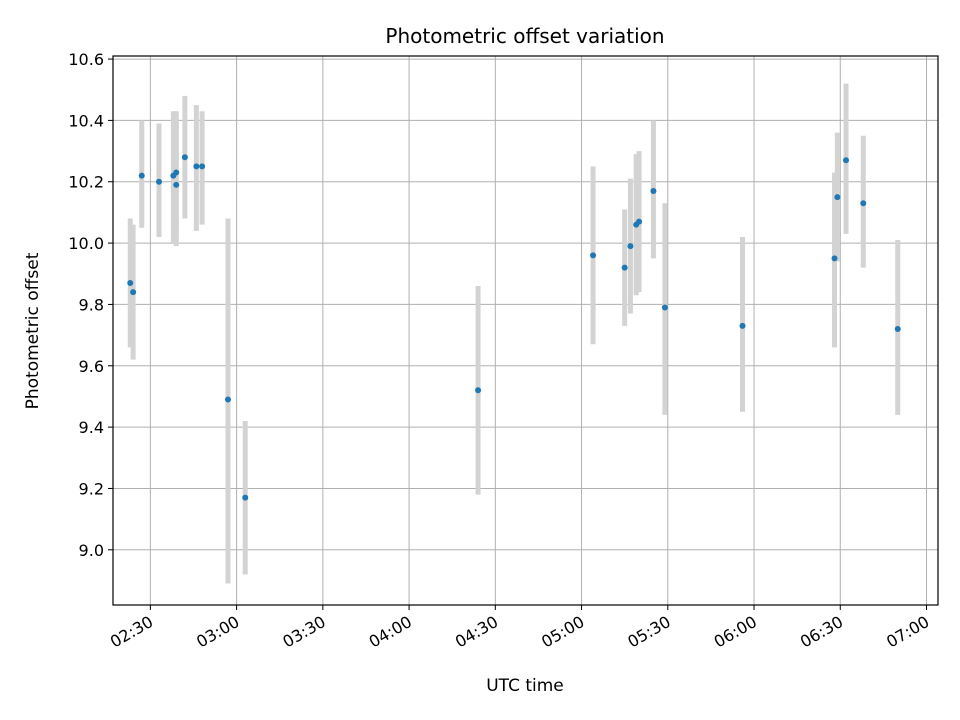  Describe the element at coordinates (33, 330) in the screenshot. I see `y-axis-title: Photometric offset` at that location.